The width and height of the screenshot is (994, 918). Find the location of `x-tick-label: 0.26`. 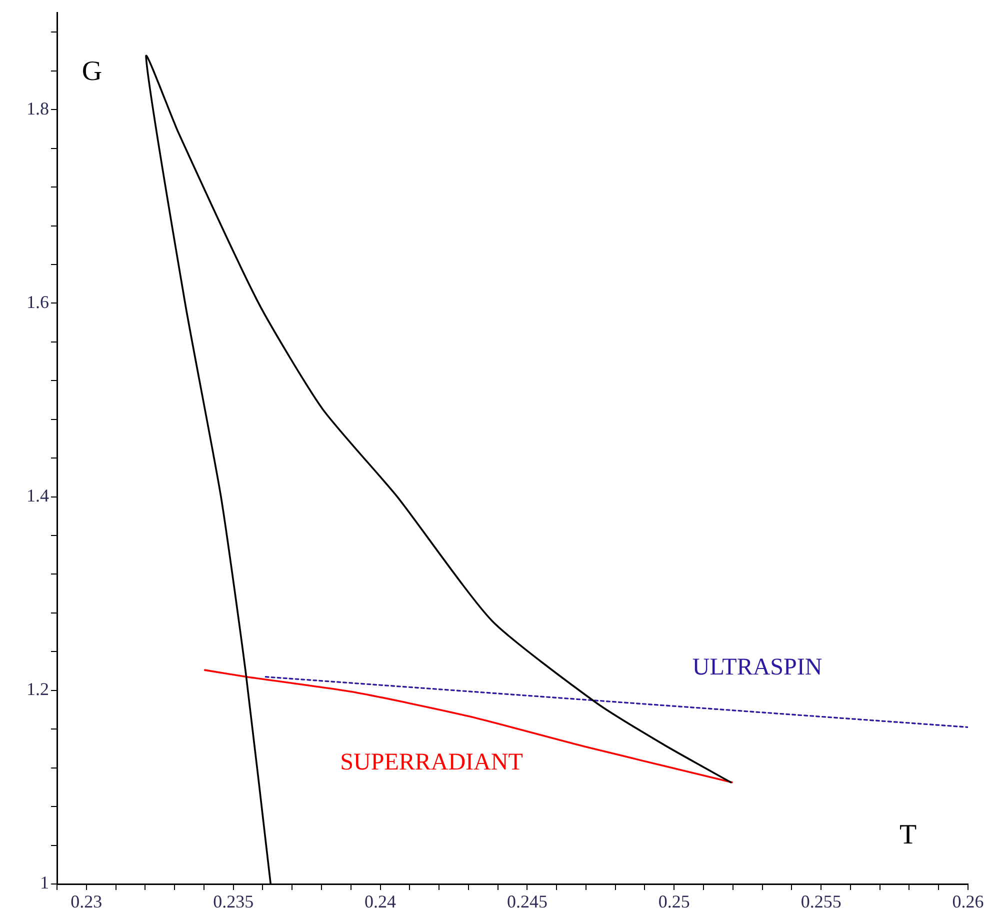

x-tick-label: 0.26 is located at coordinates (968, 902).